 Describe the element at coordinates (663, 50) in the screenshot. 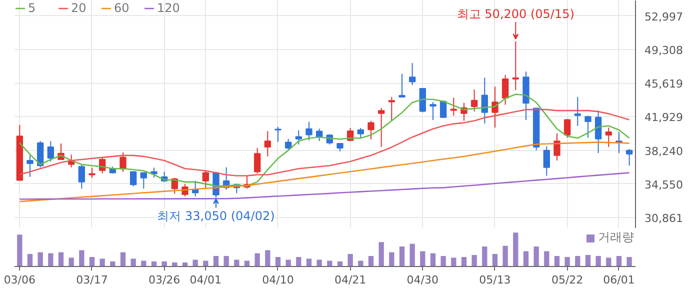

I see `y-tick-label: 49,308` at that location.